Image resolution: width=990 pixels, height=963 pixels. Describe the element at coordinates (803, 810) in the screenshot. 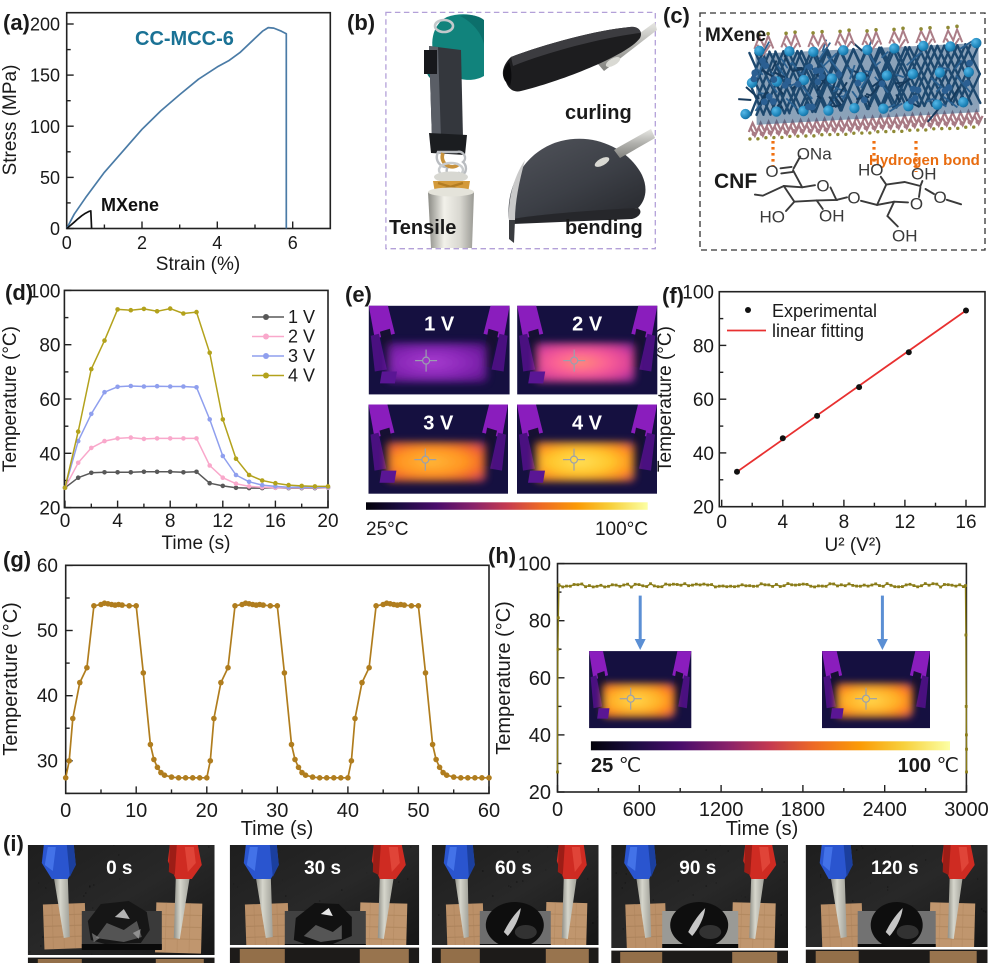

I see `svg-text: 1800` at that location.